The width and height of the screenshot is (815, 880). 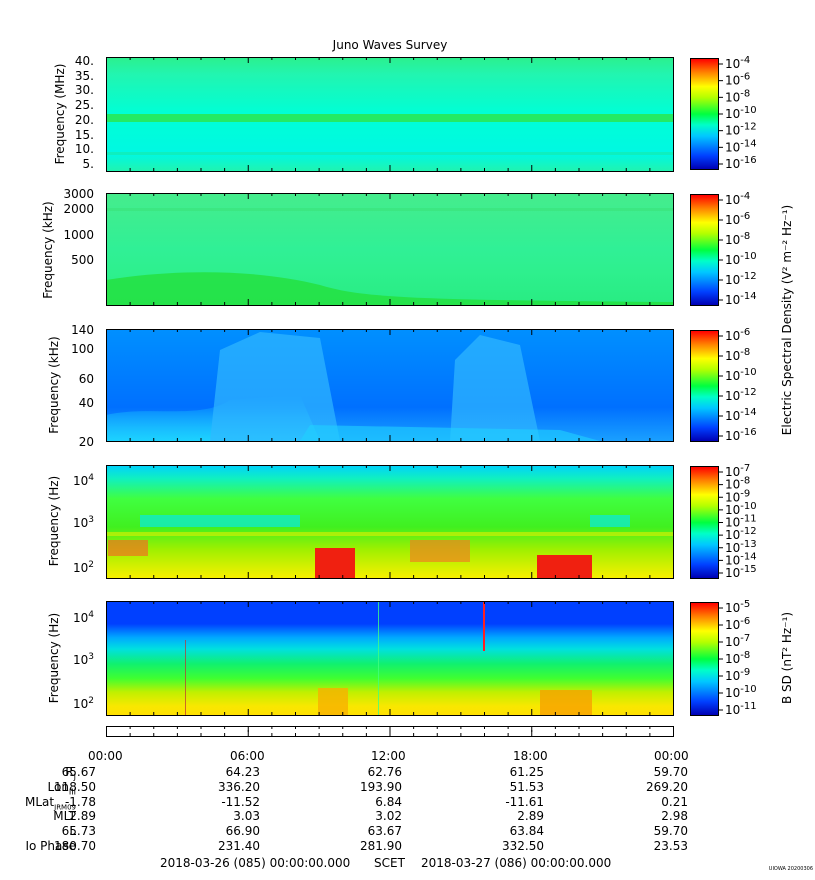 What do you see at coordinates (84, 61) in the screenshot?
I see `p1-ytick-label: 40.` at bounding box center [84, 61].